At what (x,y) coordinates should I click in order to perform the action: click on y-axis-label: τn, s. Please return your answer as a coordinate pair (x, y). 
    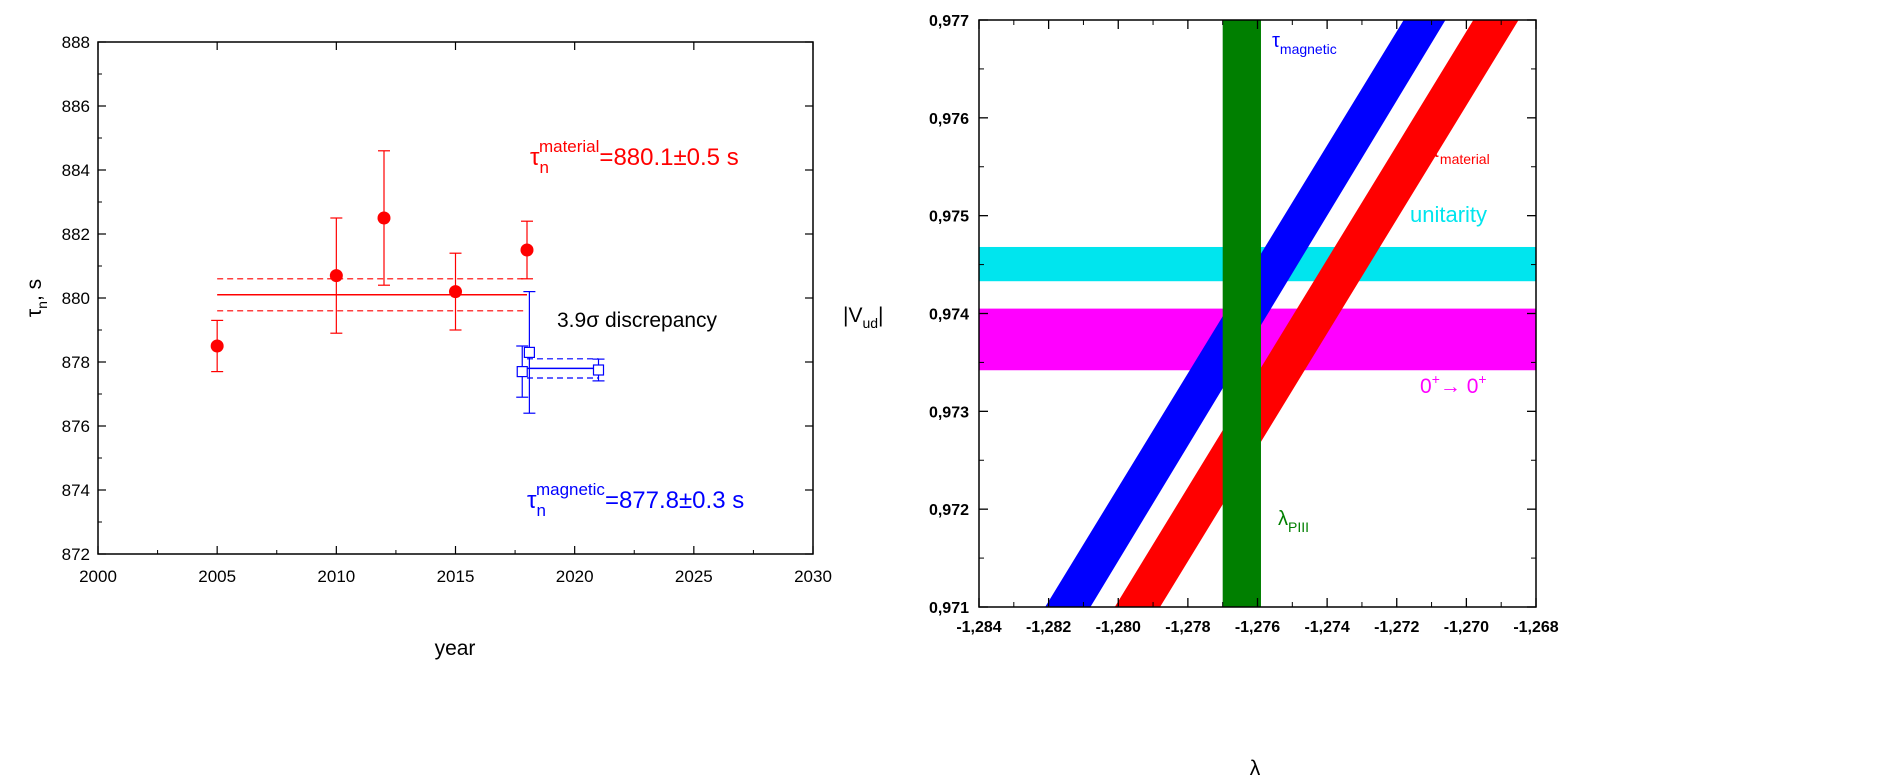
    Looking at the image, I should click on (36, 298).